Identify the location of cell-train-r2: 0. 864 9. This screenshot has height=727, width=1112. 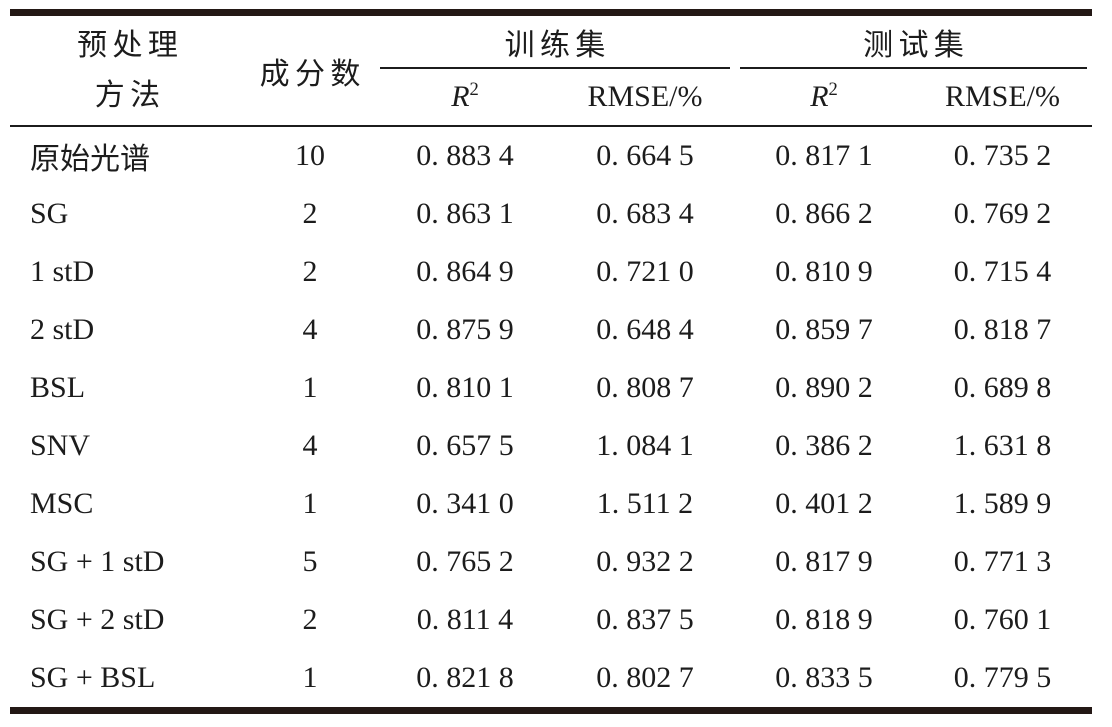
(465, 271).